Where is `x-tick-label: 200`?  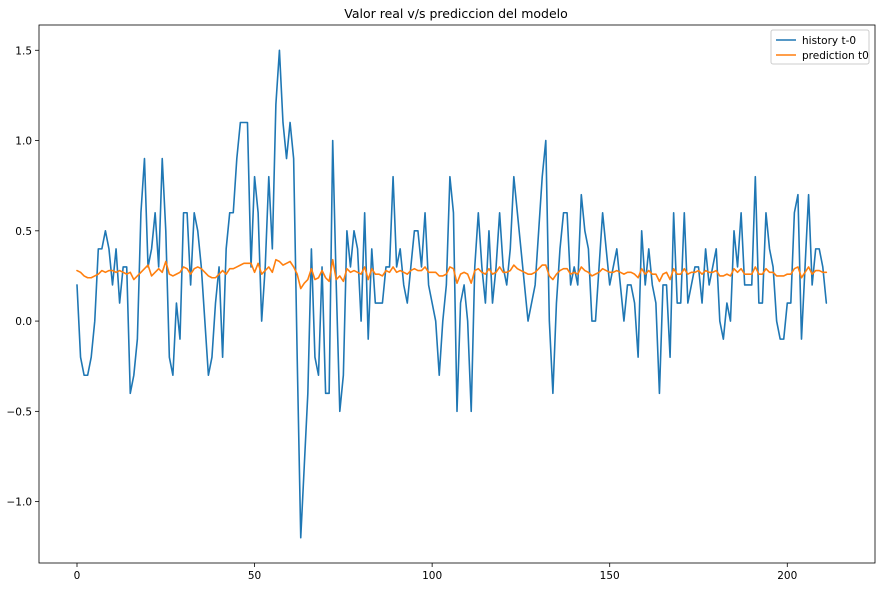
x-tick-label: 200 is located at coordinates (787, 576).